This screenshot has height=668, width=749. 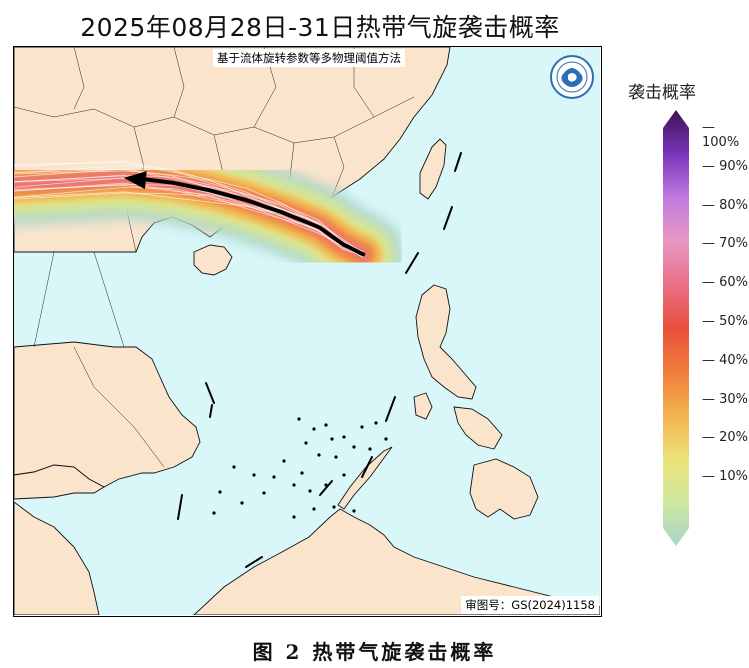 I want to click on colorbar-tick-label: — 40%, so click(x=725, y=360).